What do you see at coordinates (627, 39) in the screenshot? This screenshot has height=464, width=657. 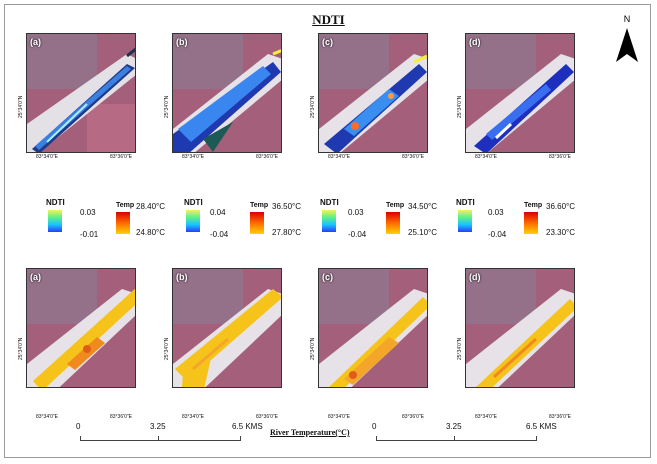 I see `north-arrow-icon: N` at bounding box center [627, 39].